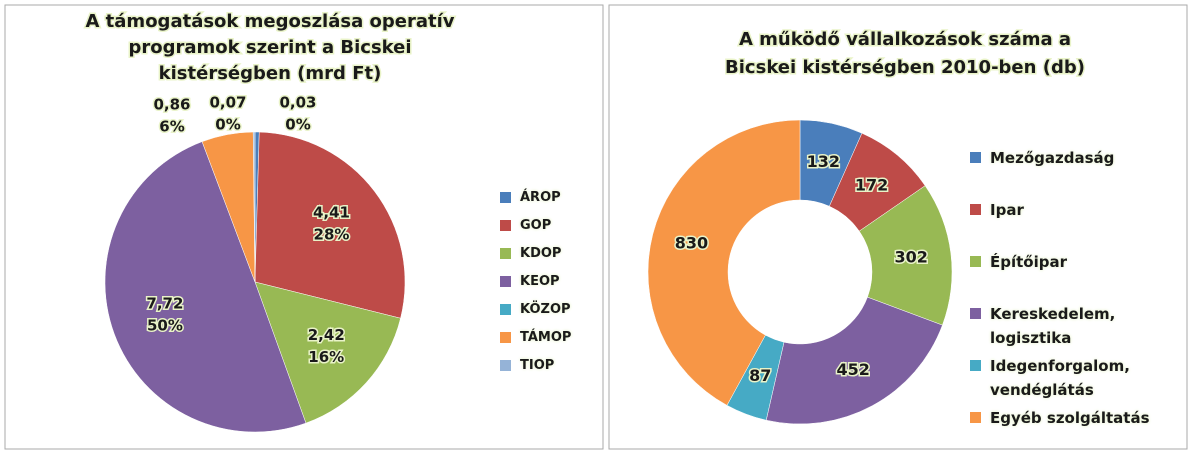 The image size is (1192, 454). Describe the element at coordinates (823, 161) in the screenshot. I see `data-label: 132` at that location.